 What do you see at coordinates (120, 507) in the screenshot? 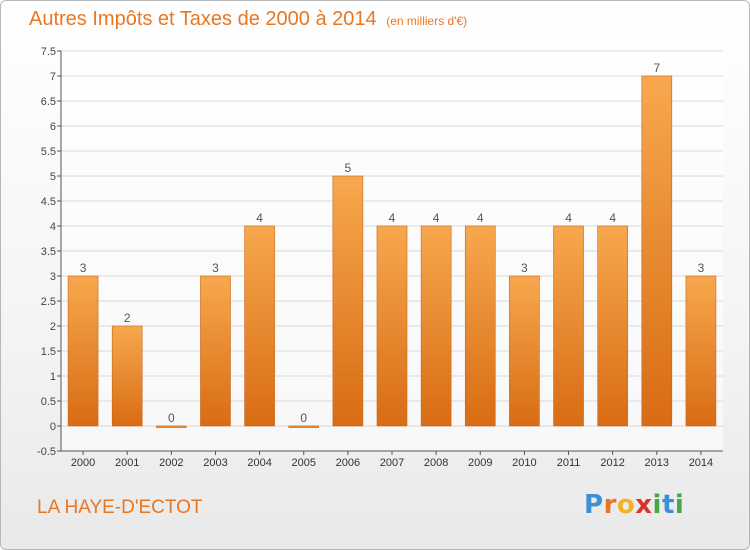
I see `commune-name: LA HAYE-D'ECTOT` at bounding box center [120, 507].